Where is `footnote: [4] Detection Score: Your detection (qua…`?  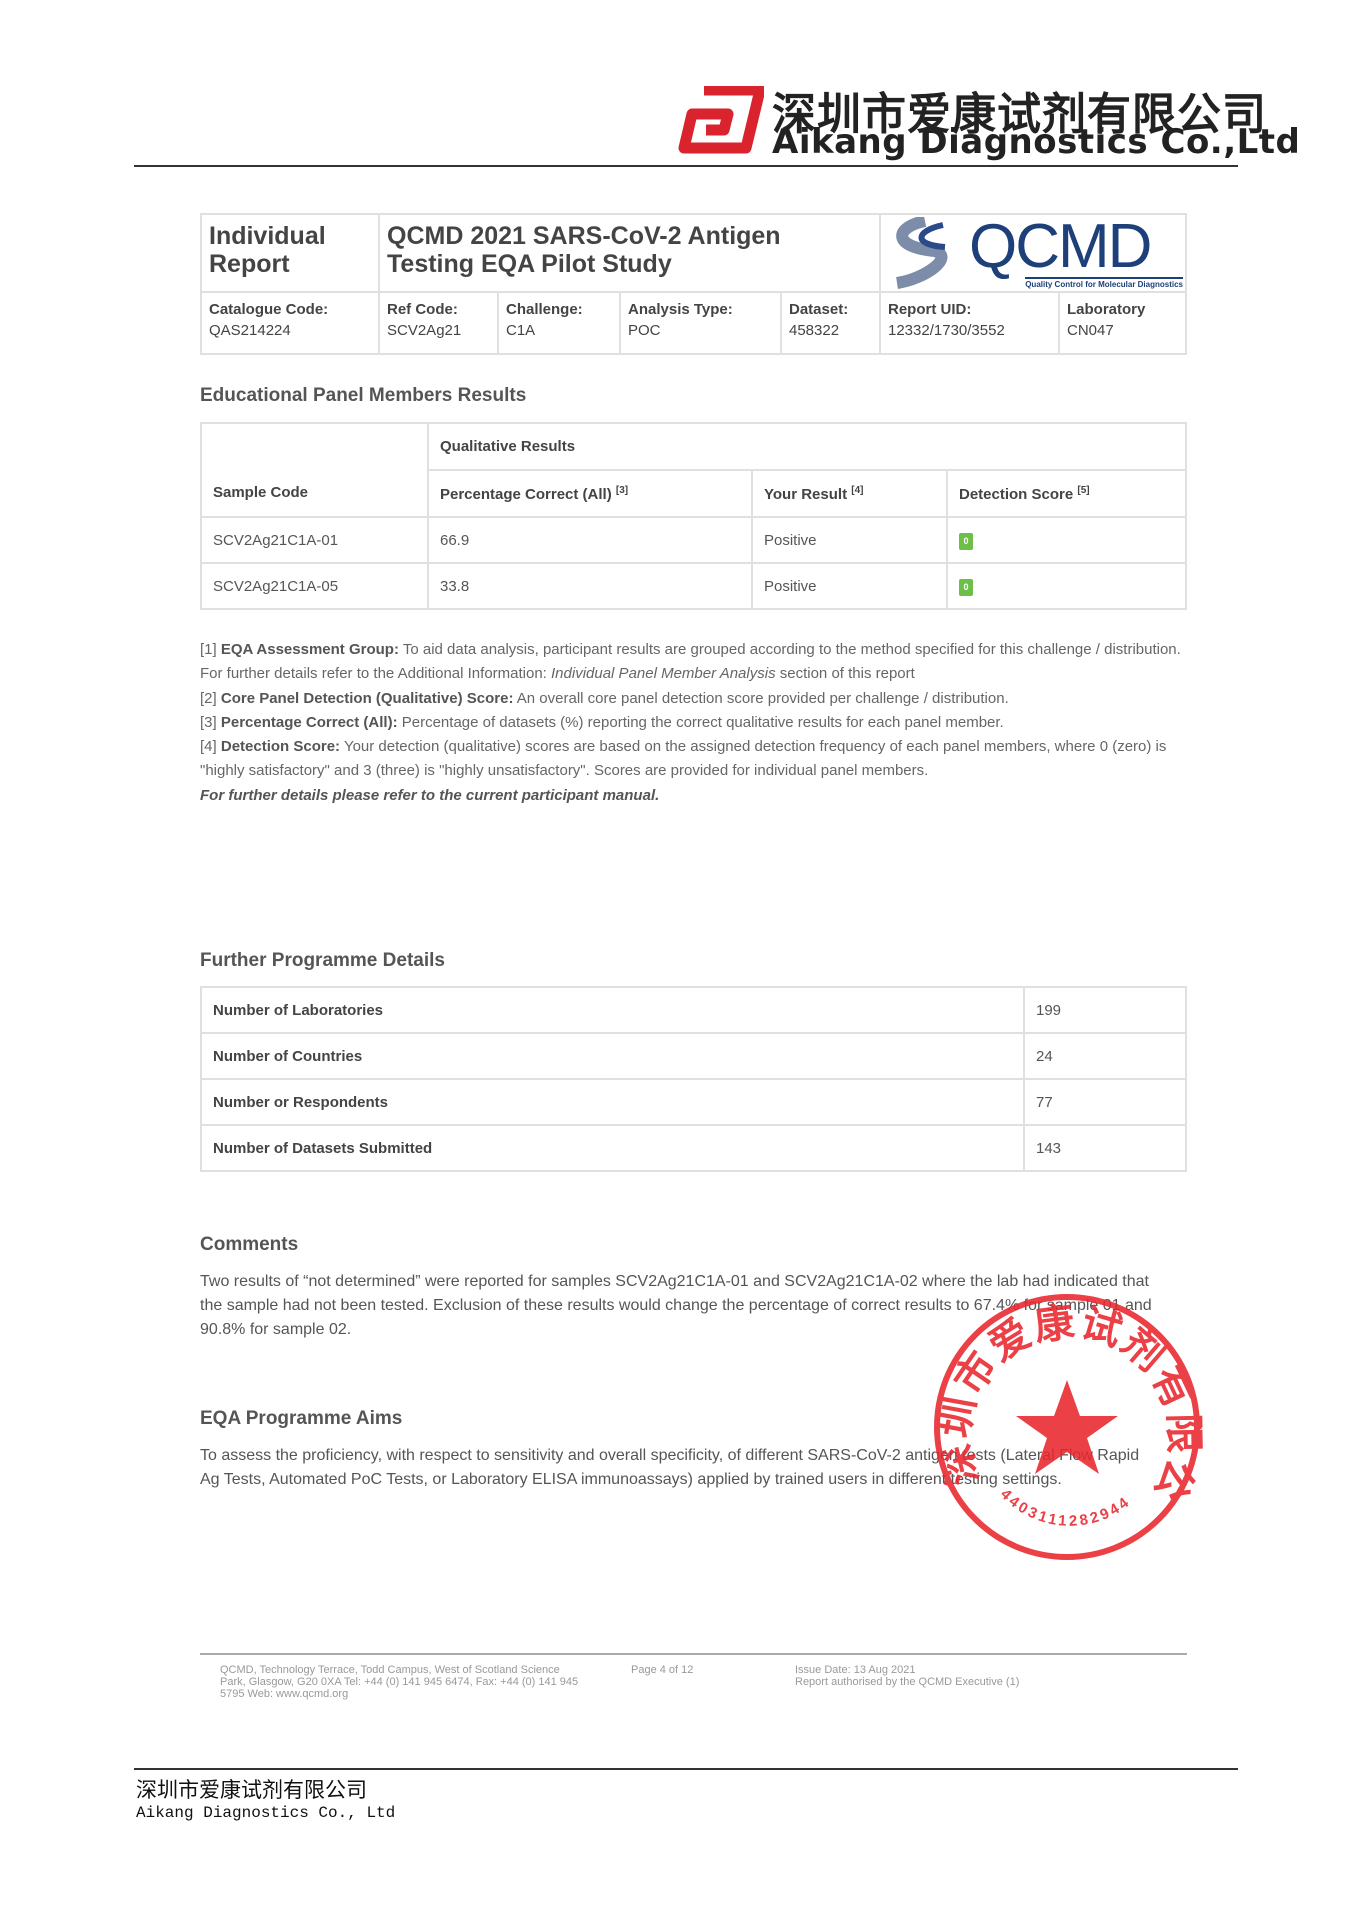 footnote: [4] Detection Score: Your detection (qua… is located at coordinates (695, 759).